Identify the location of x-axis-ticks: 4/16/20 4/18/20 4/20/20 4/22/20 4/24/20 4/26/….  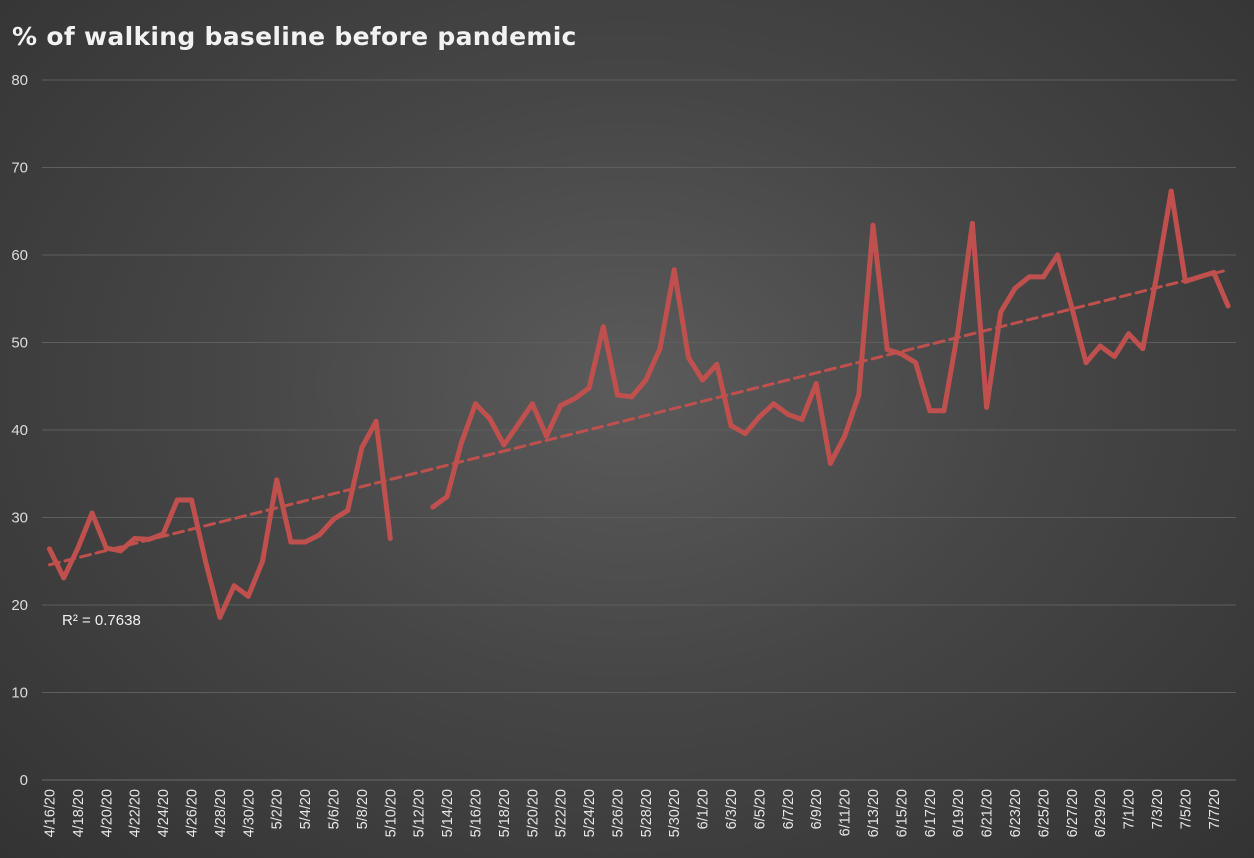
(633, 813).